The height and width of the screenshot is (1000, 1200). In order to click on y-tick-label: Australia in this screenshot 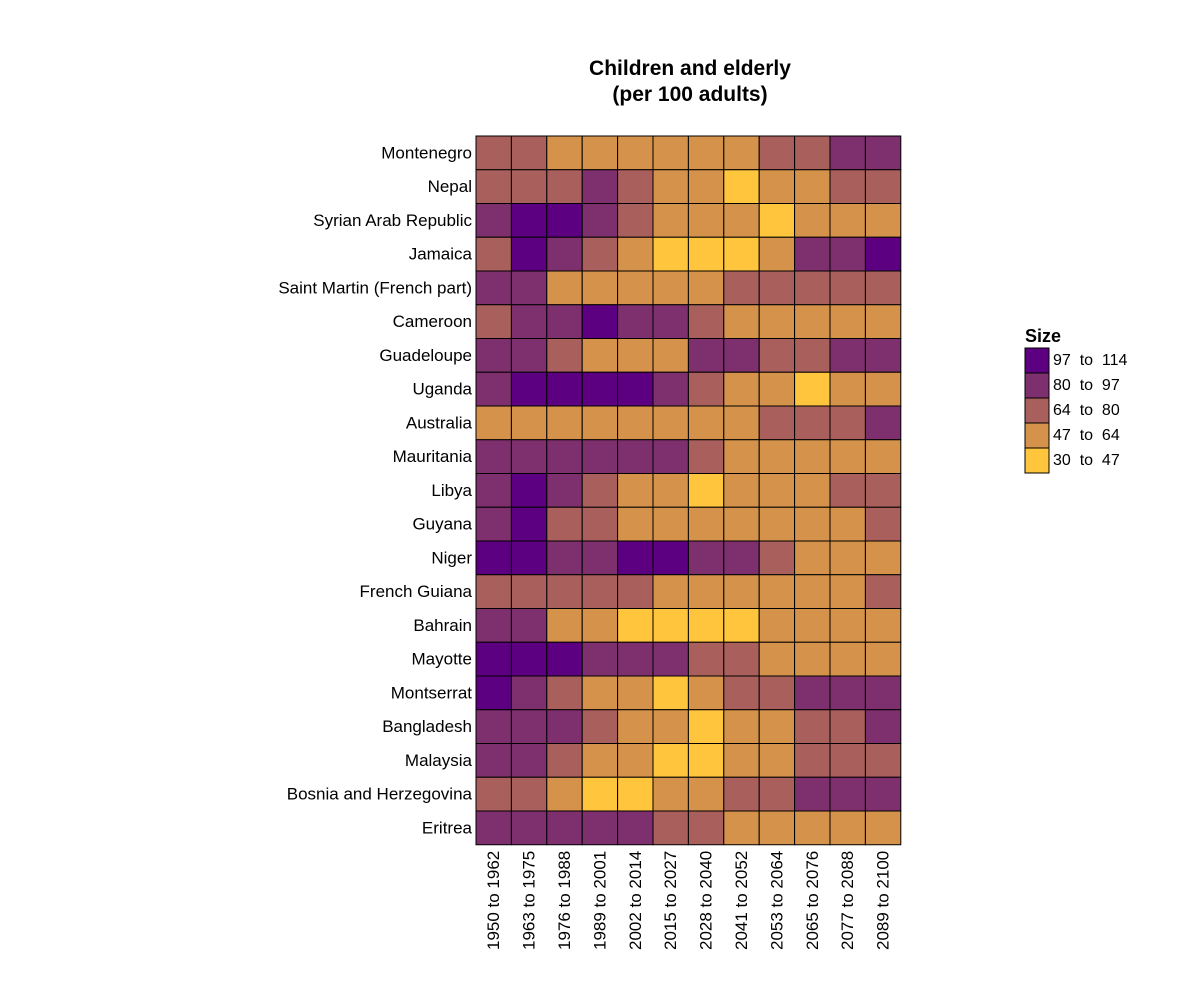, I will do `click(439, 422)`.